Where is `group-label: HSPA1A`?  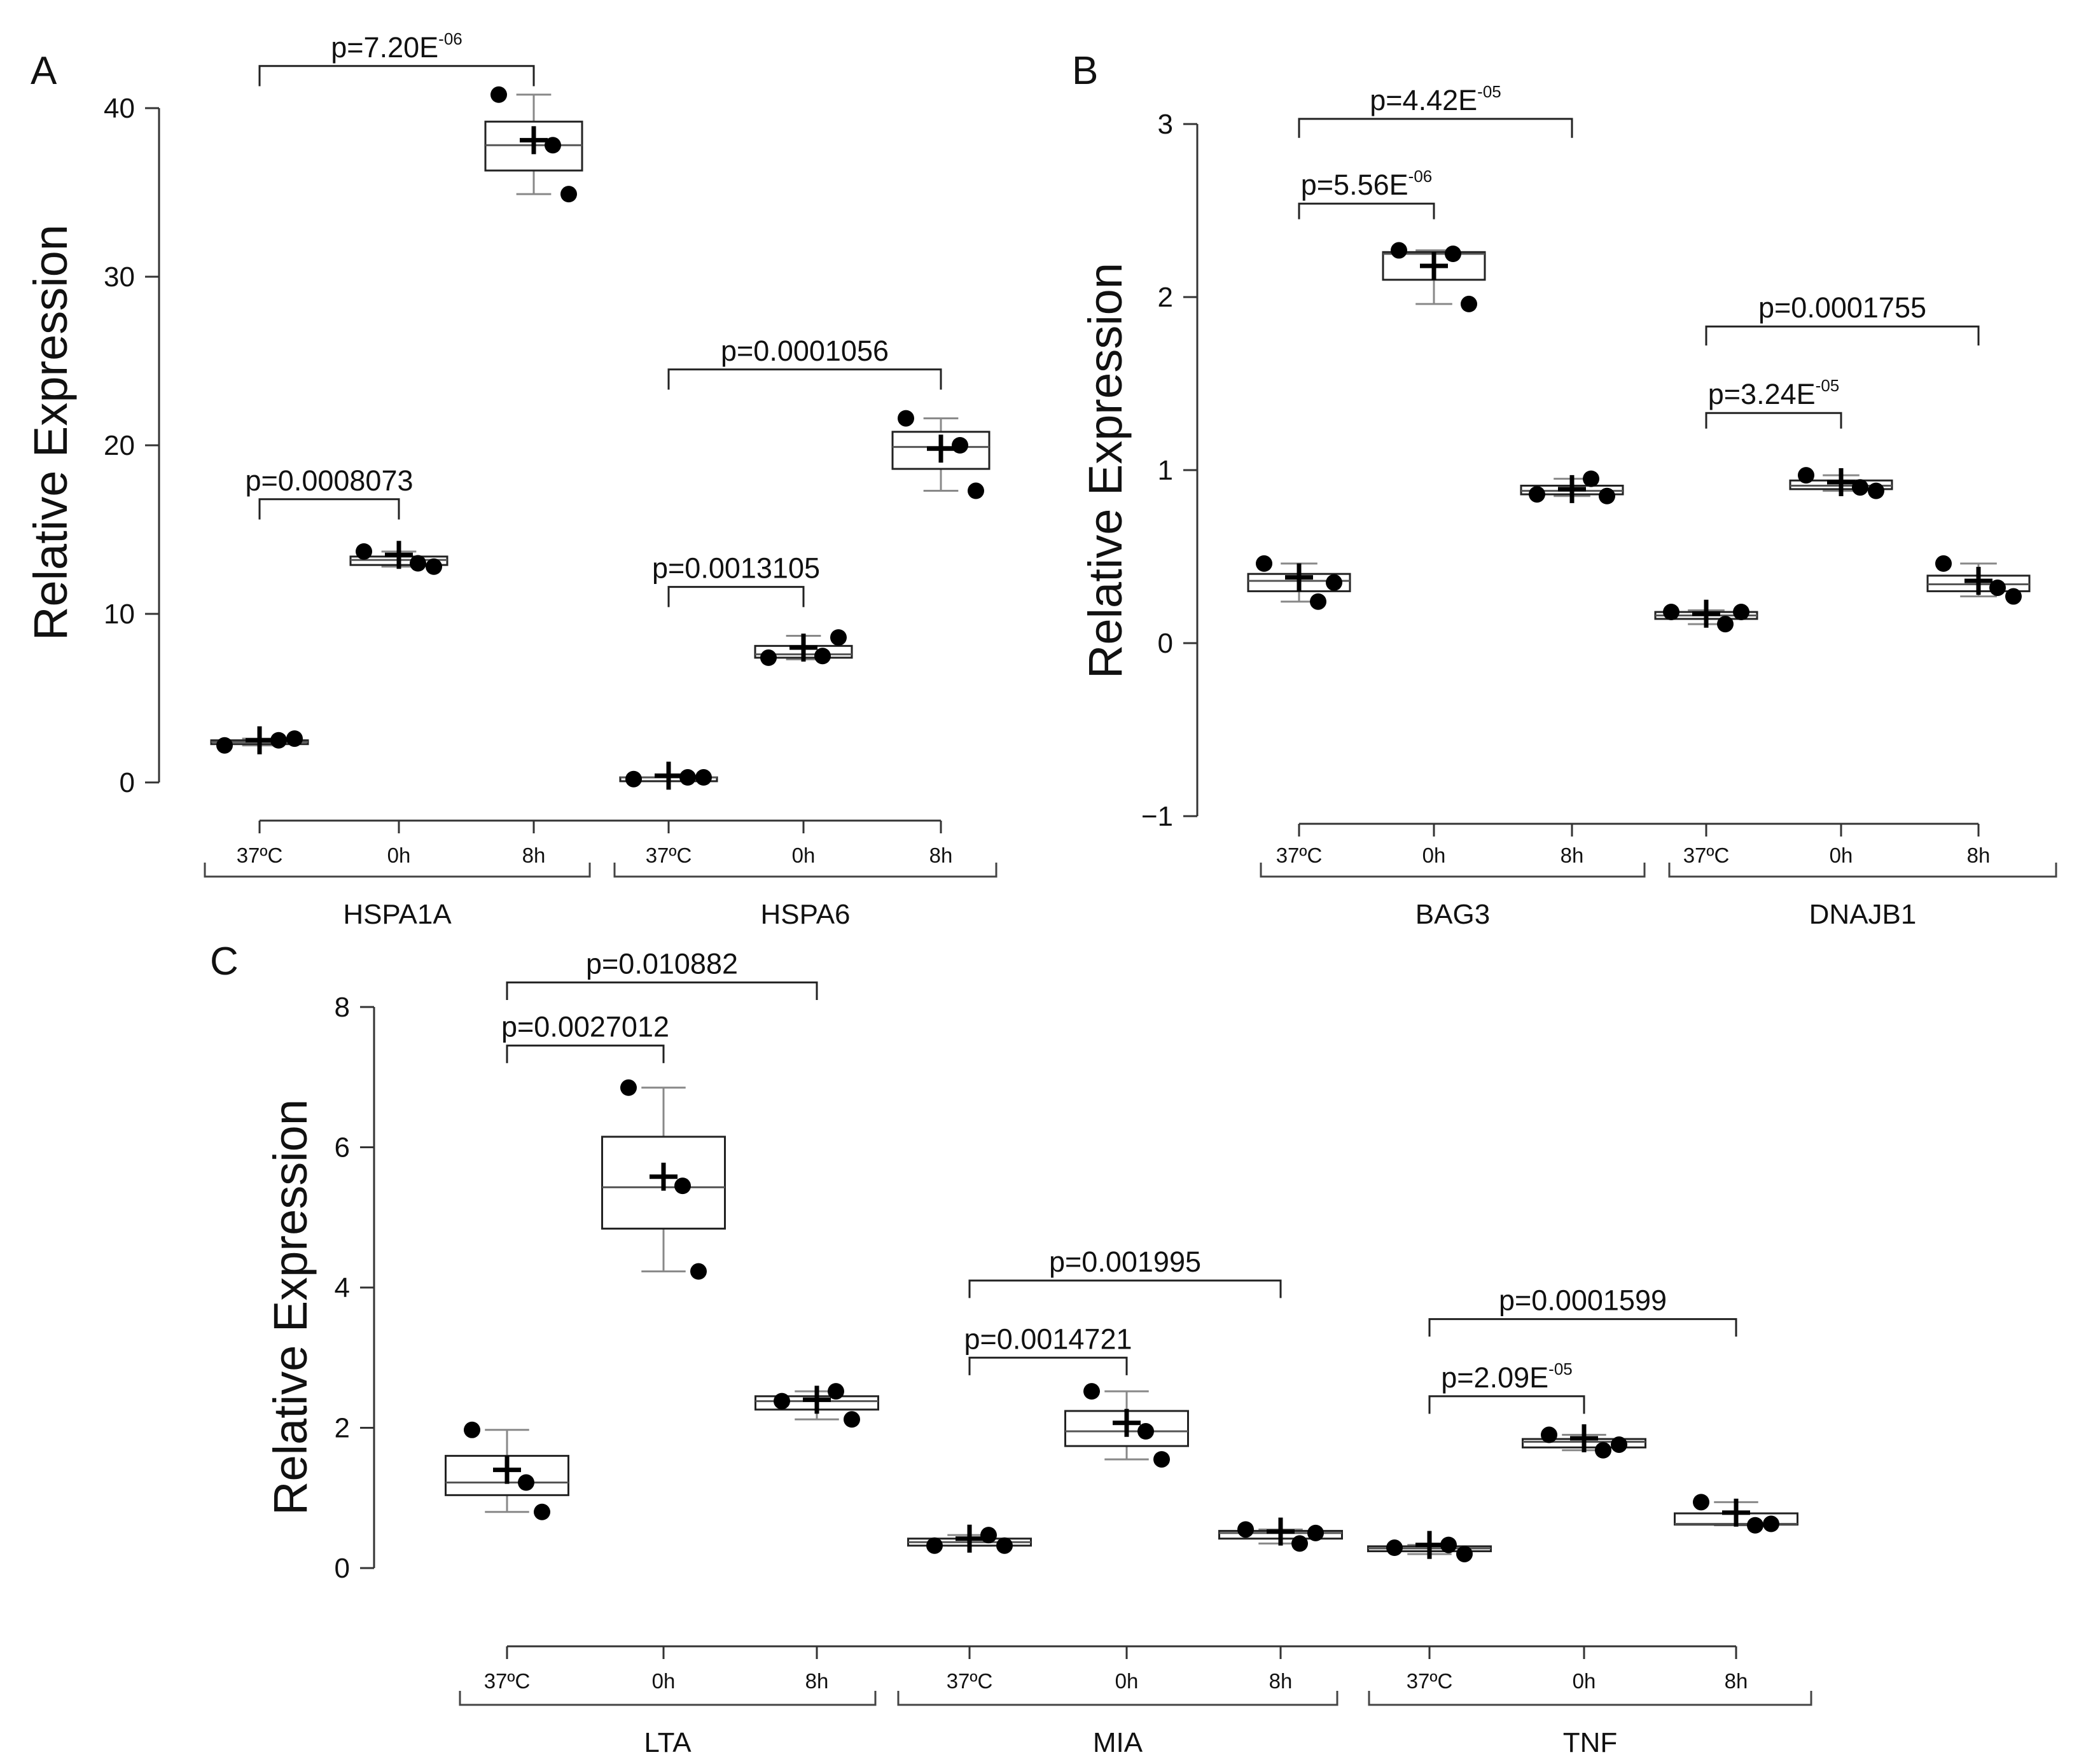 group-label: HSPA1A is located at coordinates (398, 915).